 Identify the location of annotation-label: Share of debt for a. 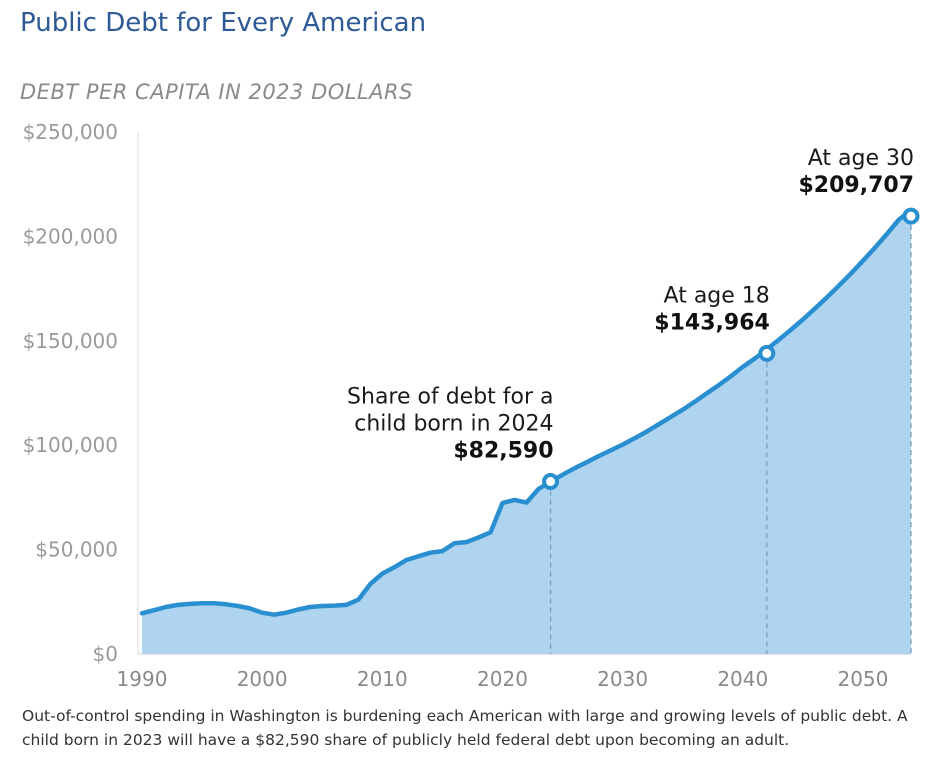
(450, 397).